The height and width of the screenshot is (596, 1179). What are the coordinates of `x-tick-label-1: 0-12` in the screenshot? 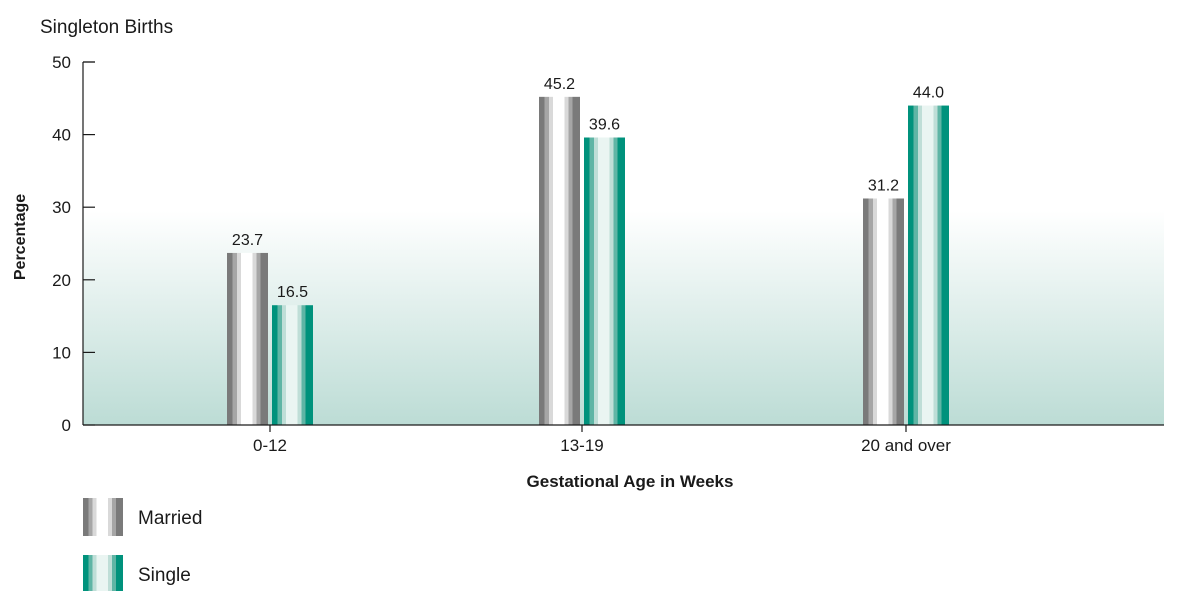 It's located at (270, 445).